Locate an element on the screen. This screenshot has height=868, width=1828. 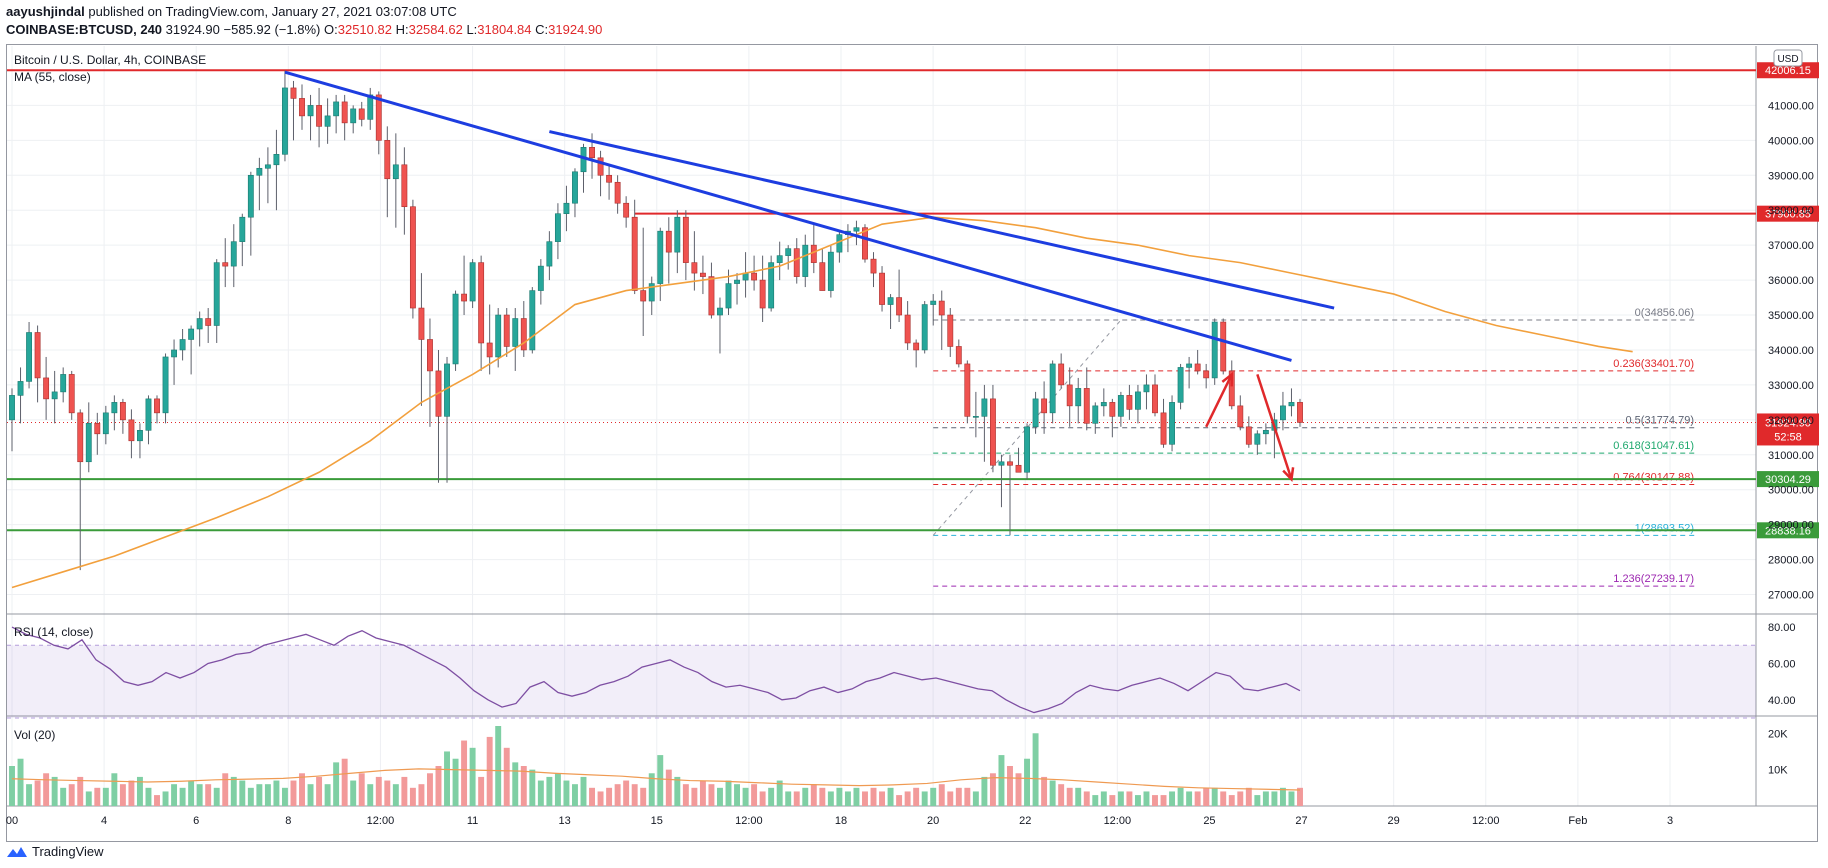
resistance-price-tag is located at coordinates (1788, 213).